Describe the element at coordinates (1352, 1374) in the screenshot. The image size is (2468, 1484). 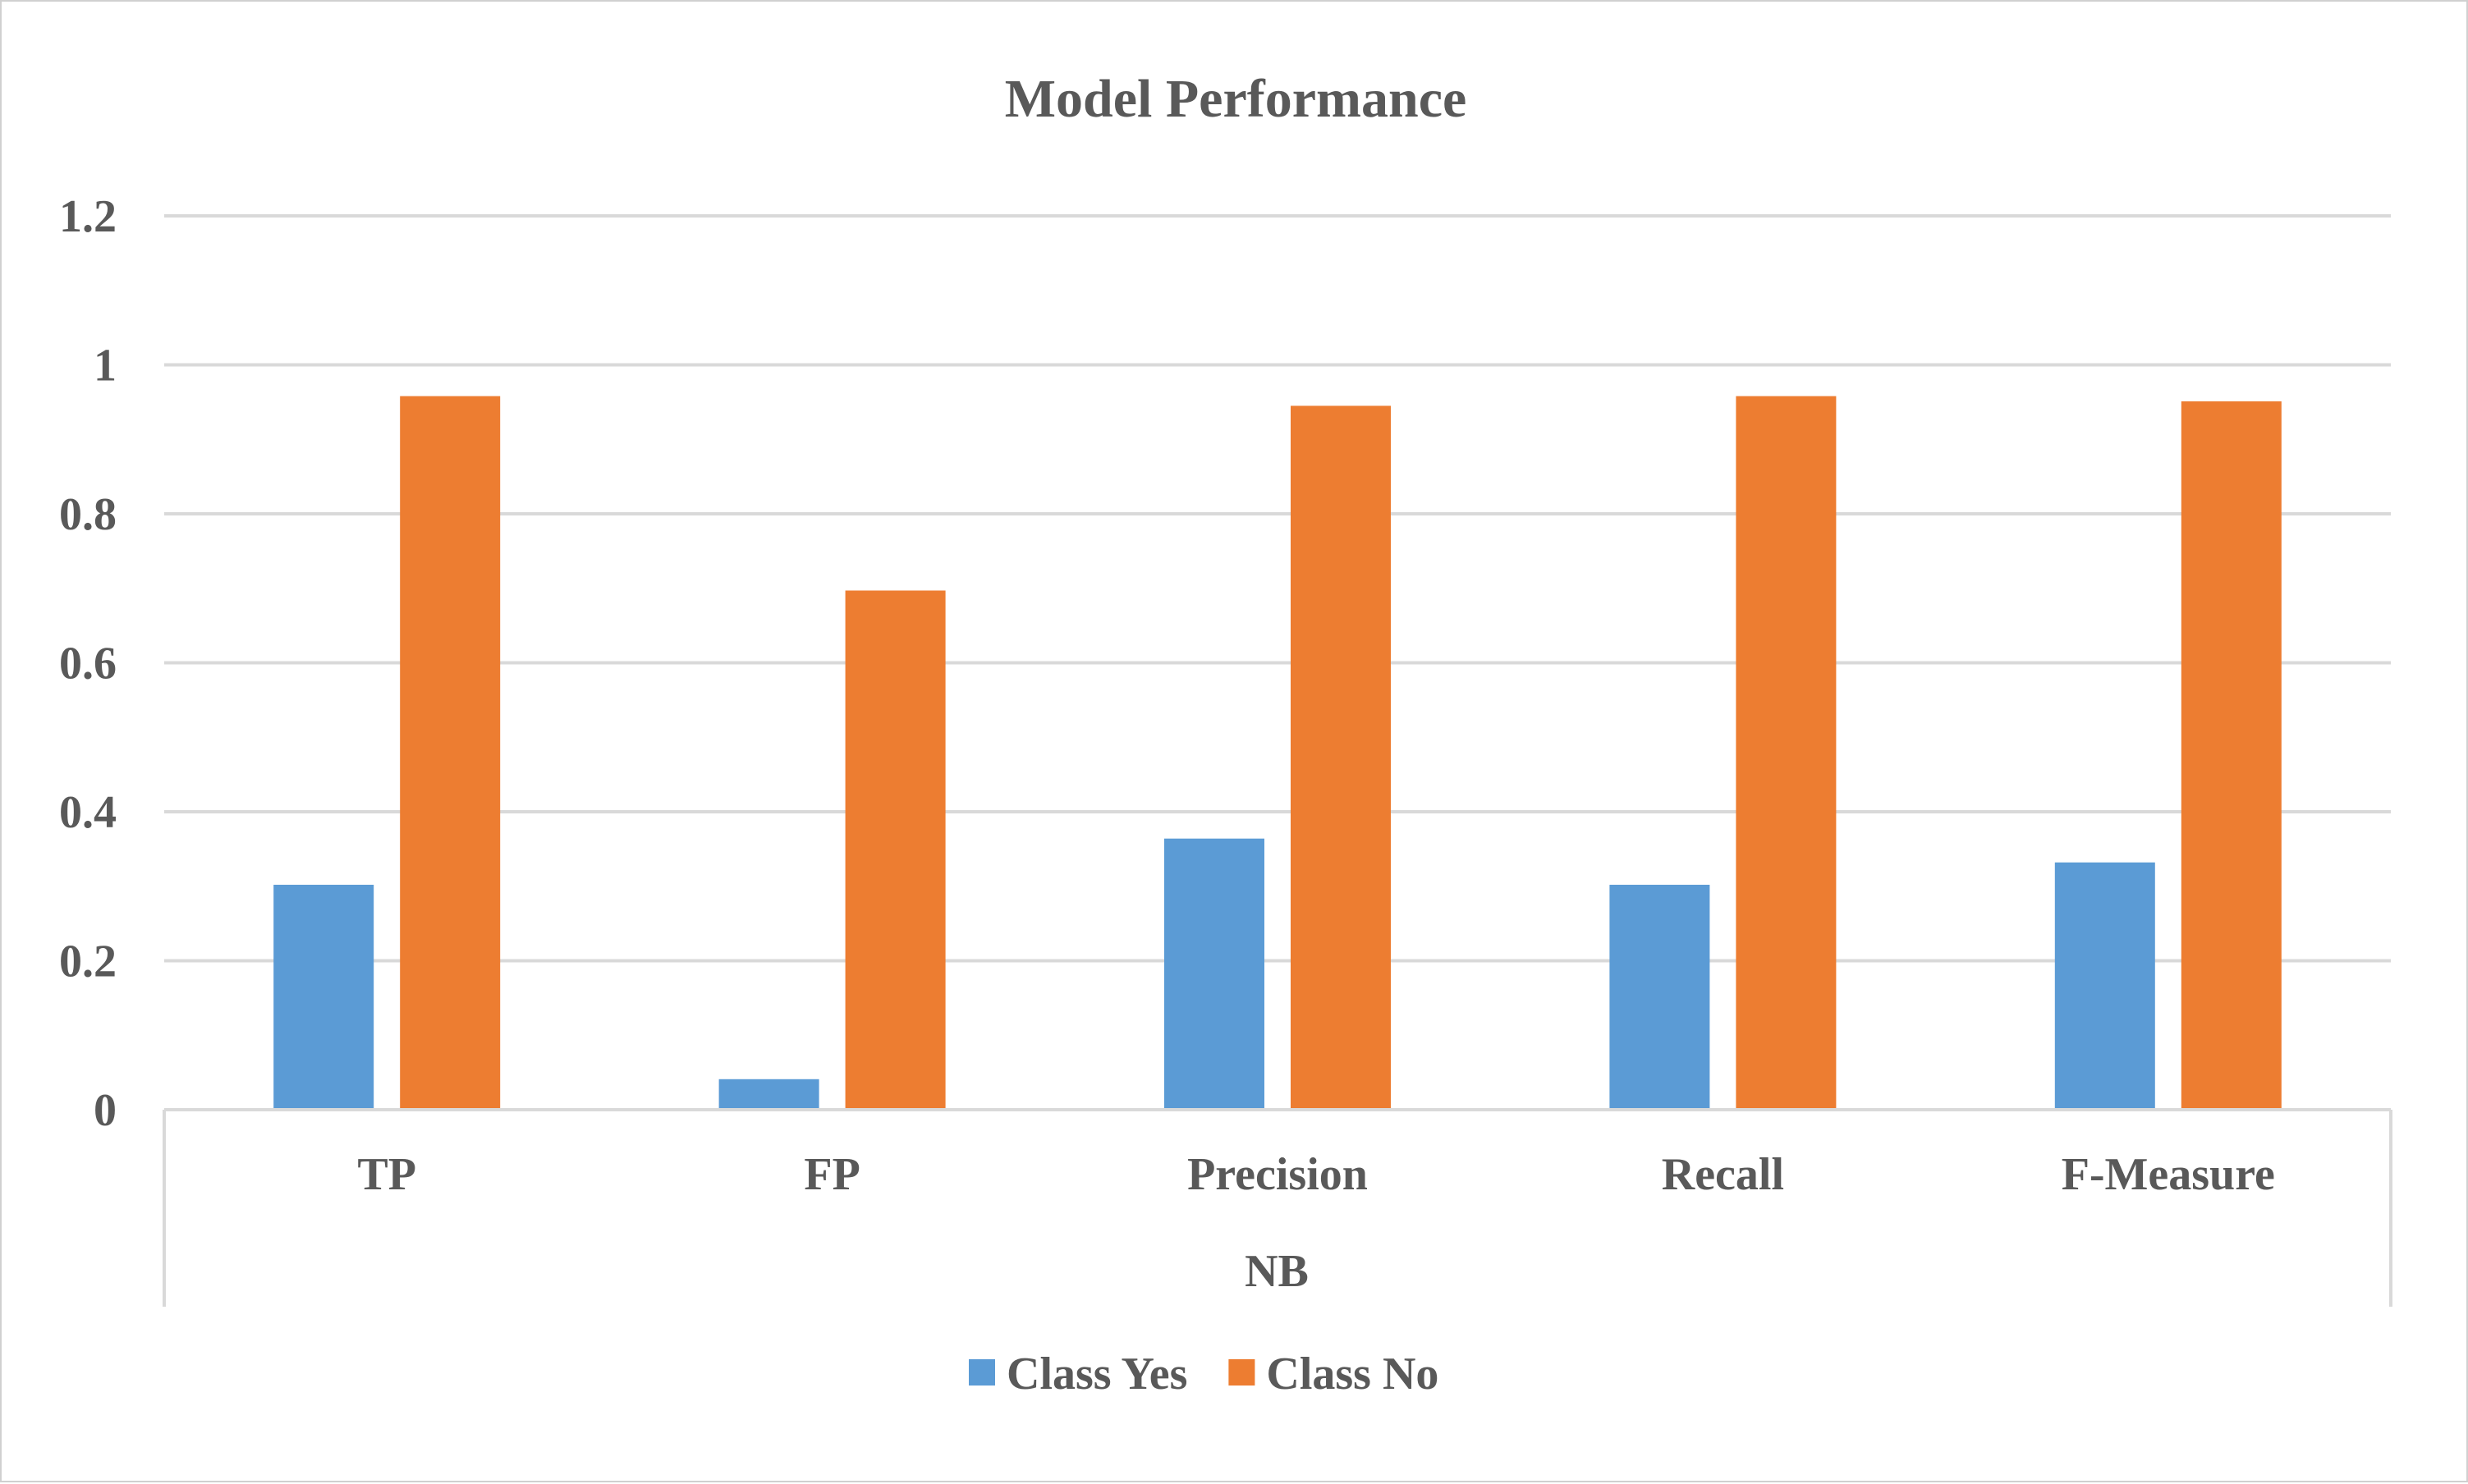
I see `legend-label: Class No` at that location.